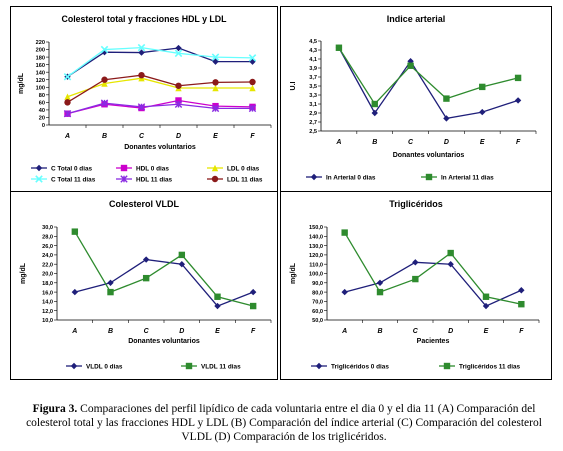 The width and height of the screenshot is (563, 451). What do you see at coordinates (350, 366) in the screenshot?
I see `legend-entry: Triglicéridos 0 dias` at bounding box center [350, 366].